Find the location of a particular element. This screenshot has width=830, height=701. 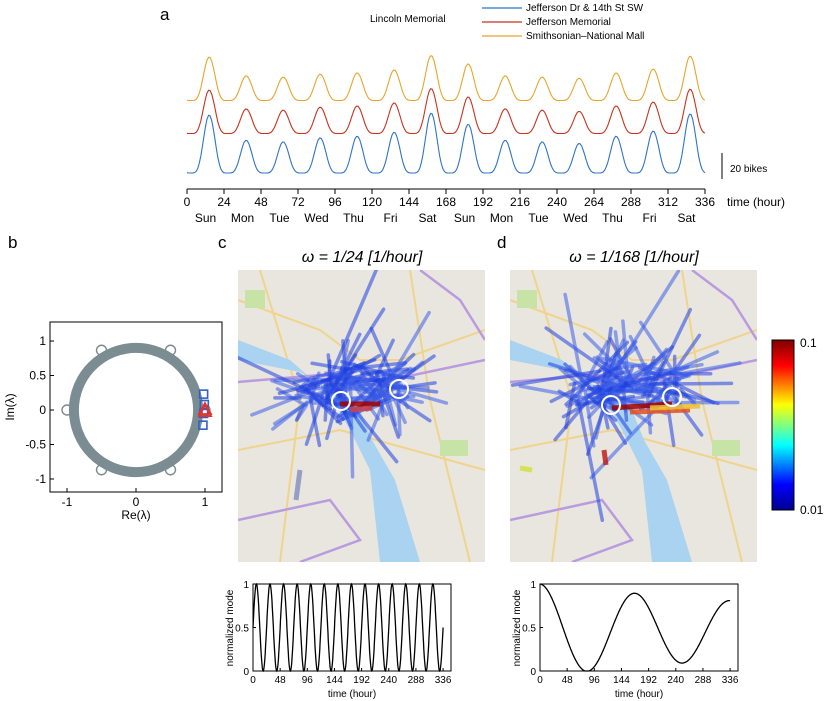

mode-curve-c is located at coordinates (348, 627).